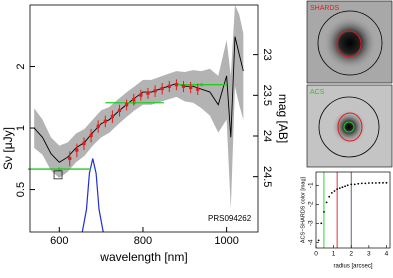 The width and height of the screenshot is (393, 278). I want to click on x-tick-label: 800, so click(143, 241).